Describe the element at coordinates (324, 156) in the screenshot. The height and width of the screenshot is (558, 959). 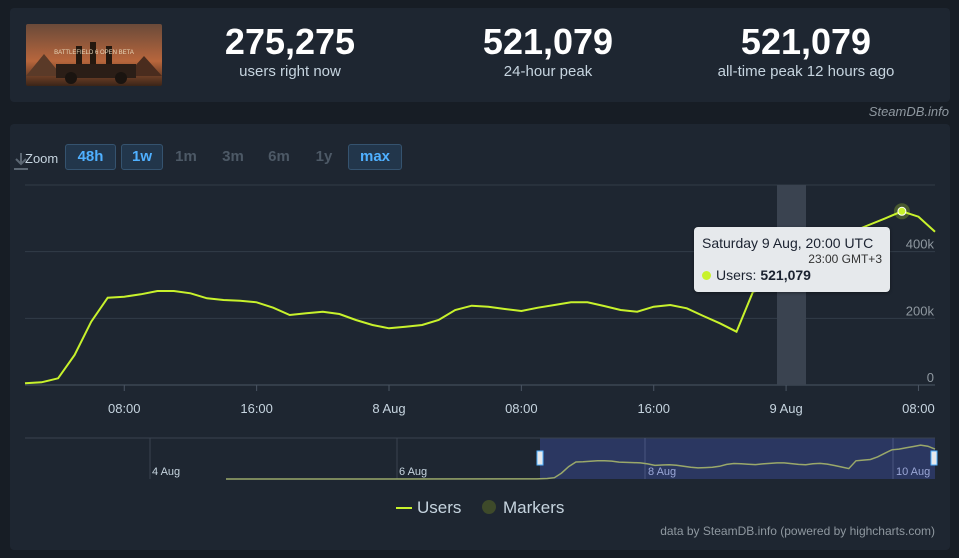
I see `zoom-1y-button: 1y` at that location.